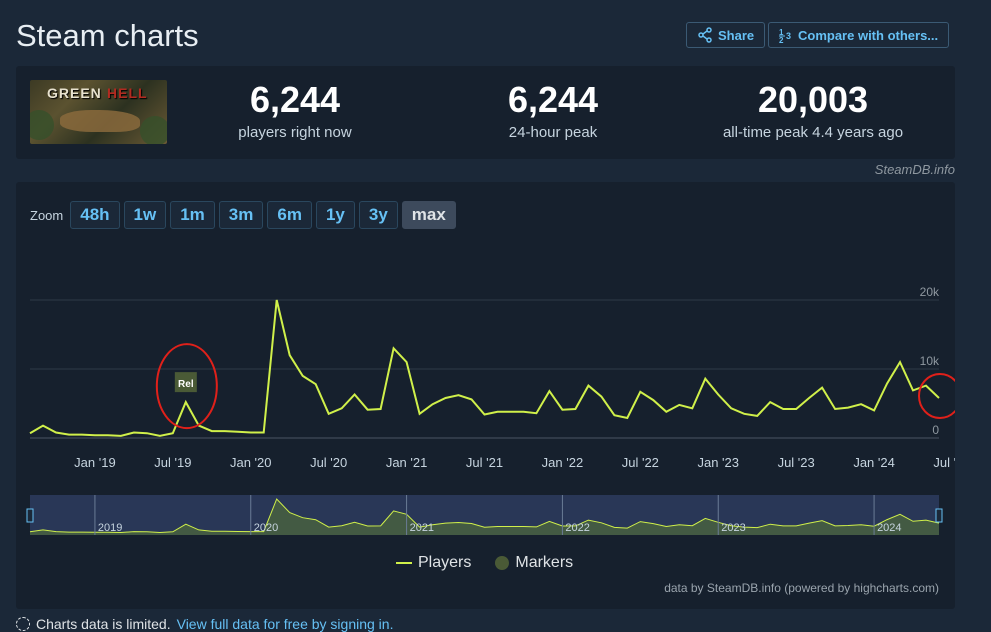 This screenshot has width=991, height=632. Describe the element at coordinates (145, 215) in the screenshot. I see `zoom-1w-button: 1w` at that location.